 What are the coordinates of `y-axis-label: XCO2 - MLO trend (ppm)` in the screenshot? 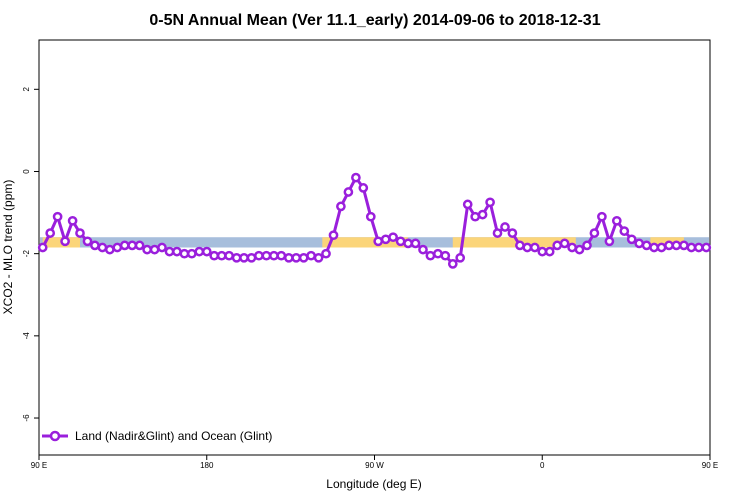 It's located at (8, 247).